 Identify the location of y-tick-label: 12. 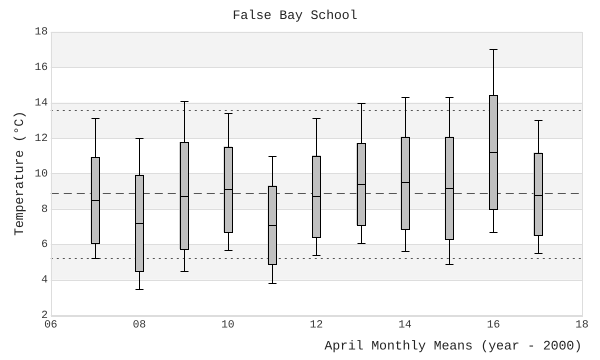
(41, 138).